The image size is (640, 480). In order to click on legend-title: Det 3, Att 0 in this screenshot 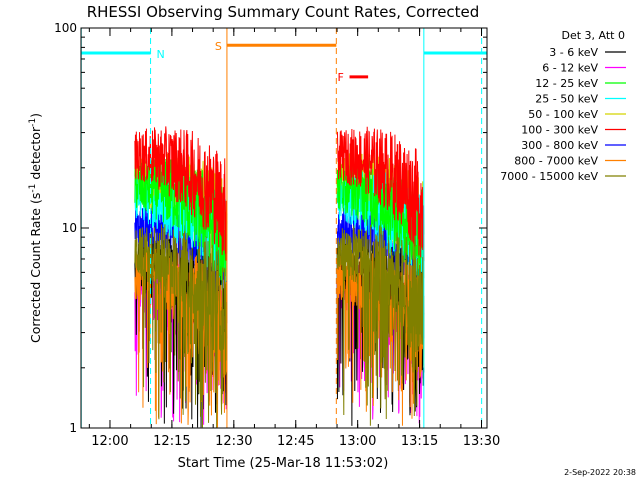, I will do `click(594, 35)`.